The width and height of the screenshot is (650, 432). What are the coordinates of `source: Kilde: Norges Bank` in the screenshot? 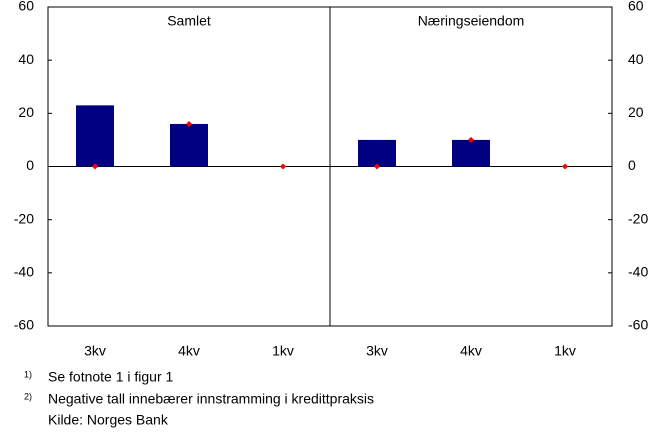 It's located at (108, 420).